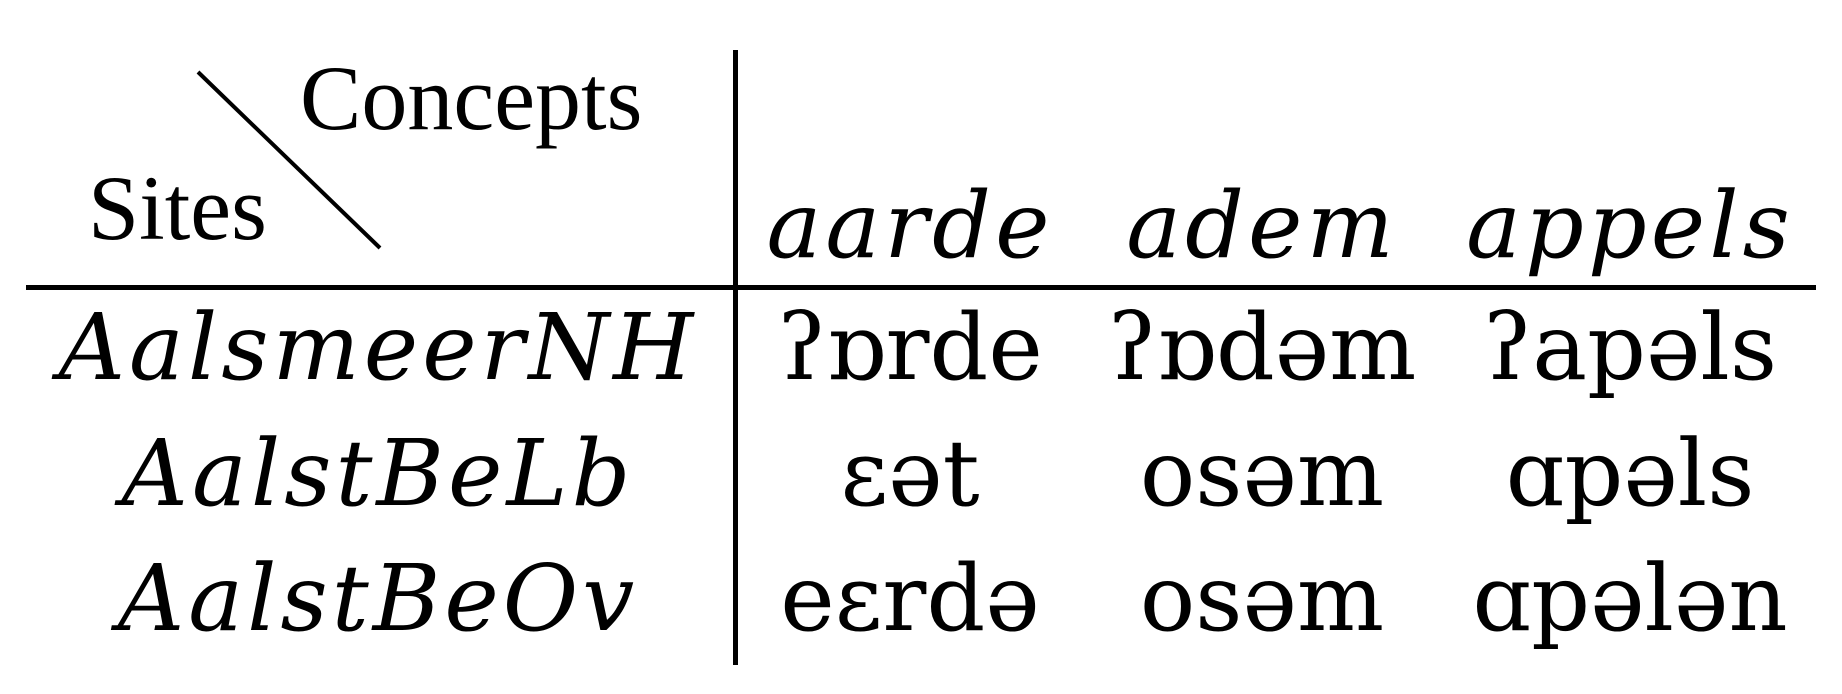 The width and height of the screenshot is (1842, 694). Describe the element at coordinates (289, 160) in the screenshot. I see `header-diagonal-divider` at that location.